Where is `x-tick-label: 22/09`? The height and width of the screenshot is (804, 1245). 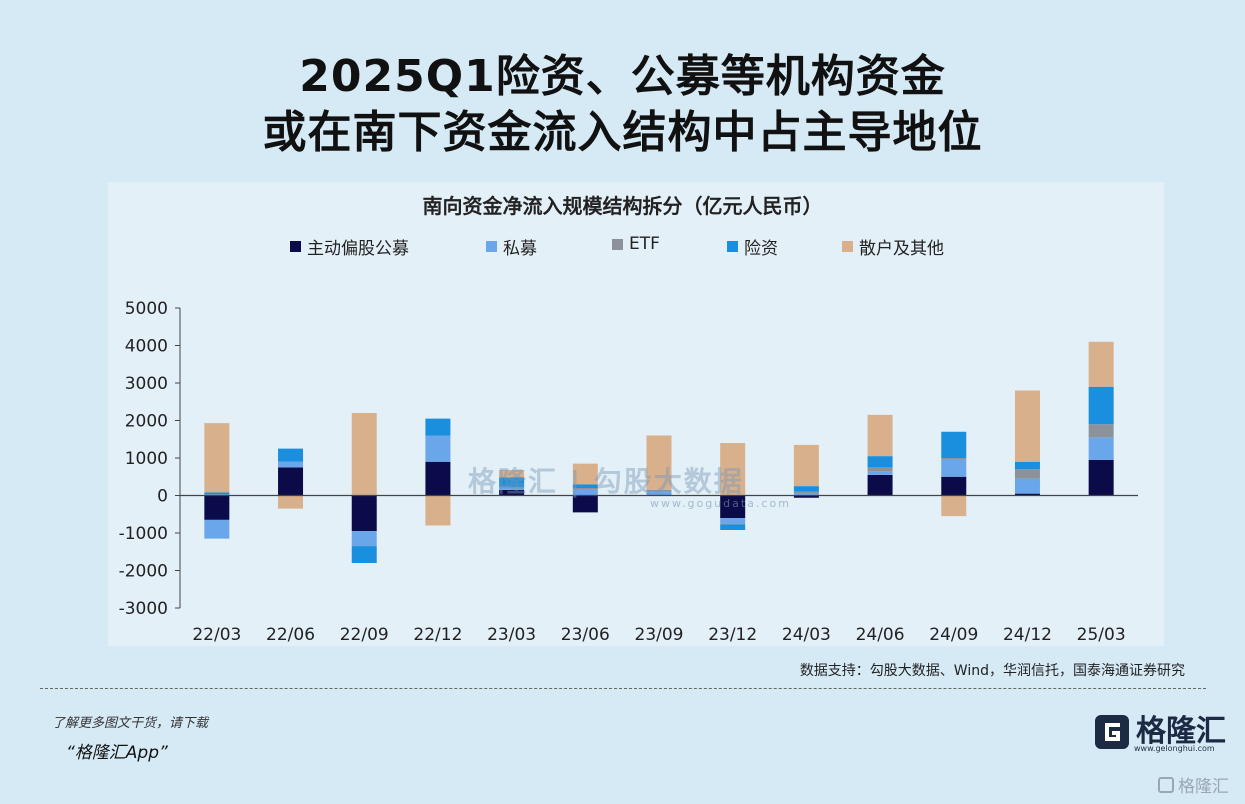
x-tick-label: 22/09 is located at coordinates (364, 635).